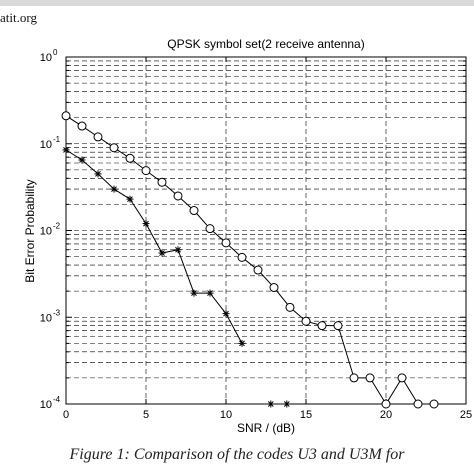 The height and width of the screenshot is (464, 474). I want to click on y-tick-exponent: 0, so click(55, 52).